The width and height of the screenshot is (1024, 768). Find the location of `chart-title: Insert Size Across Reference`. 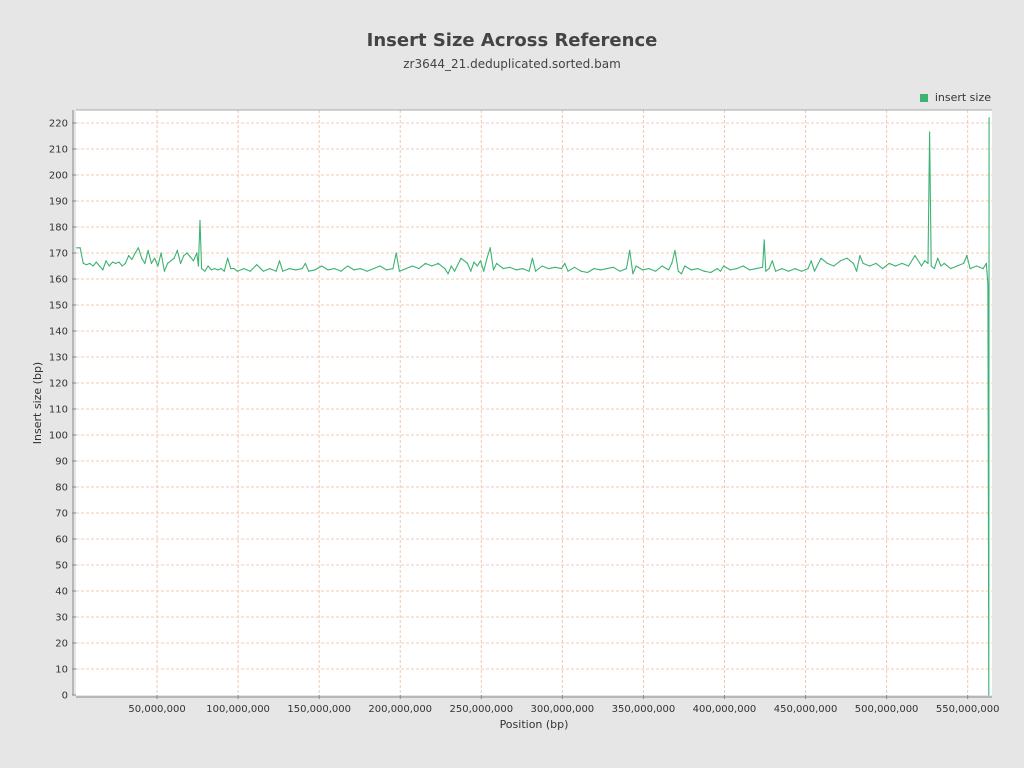

chart-title: Insert Size Across Reference is located at coordinates (512, 40).